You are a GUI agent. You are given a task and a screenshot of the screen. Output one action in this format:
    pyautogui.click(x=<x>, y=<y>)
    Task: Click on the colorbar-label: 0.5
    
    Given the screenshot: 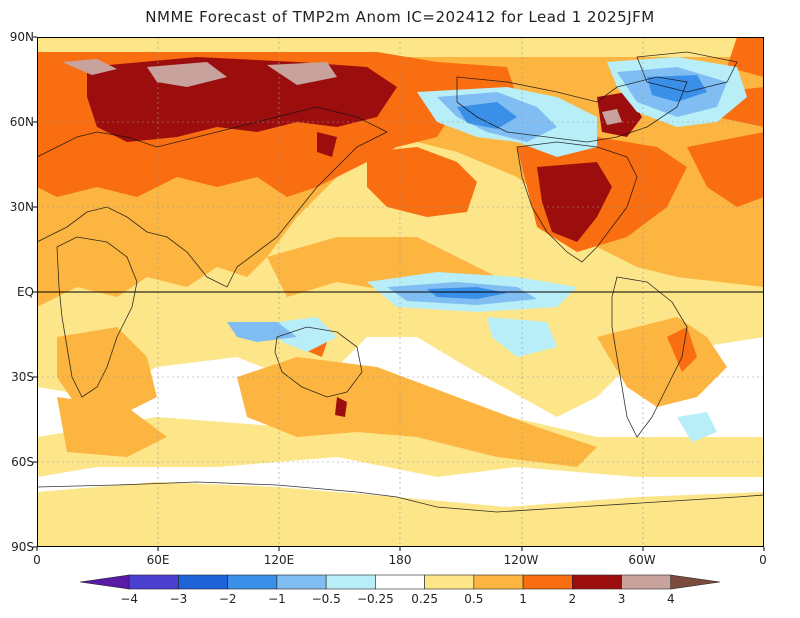 What is the action you would take?
    pyautogui.click(x=474, y=599)
    